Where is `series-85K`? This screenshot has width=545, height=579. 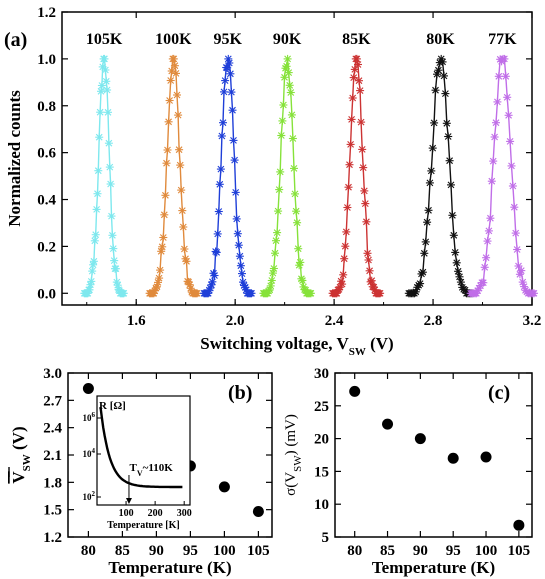
series-85K is located at coordinates (356, 176).